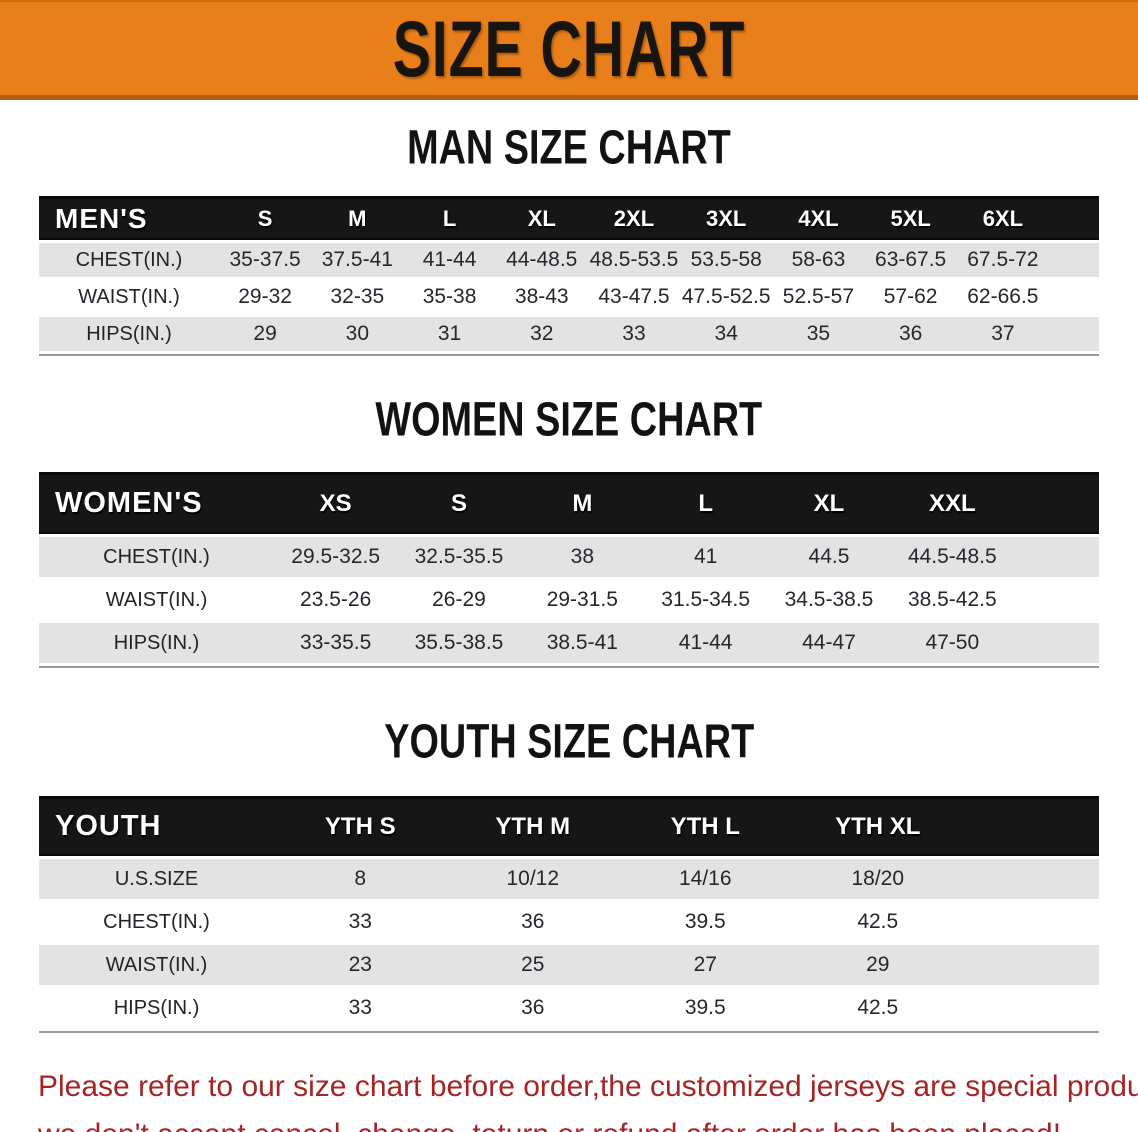  I want to click on column-header: 4XL, so click(818, 218).